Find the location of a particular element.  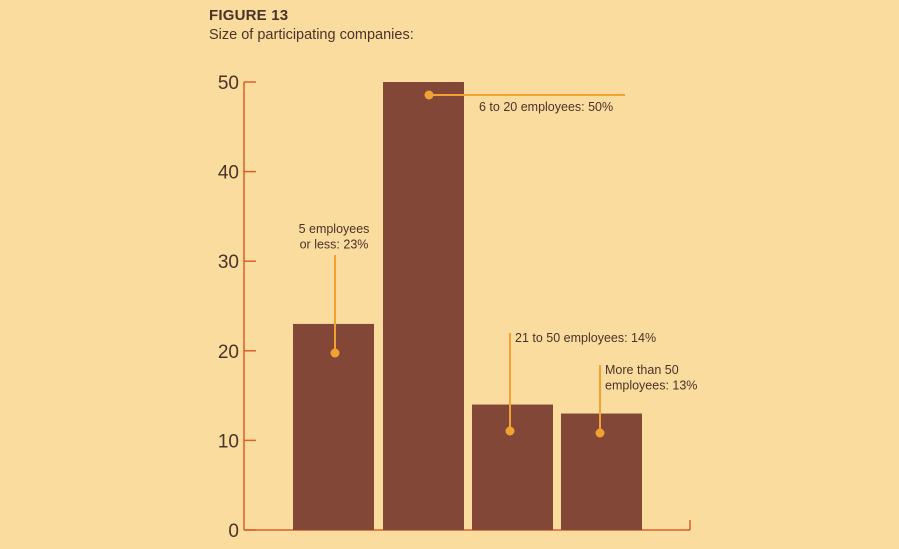

y-tick-label: 50 is located at coordinates (228, 83).